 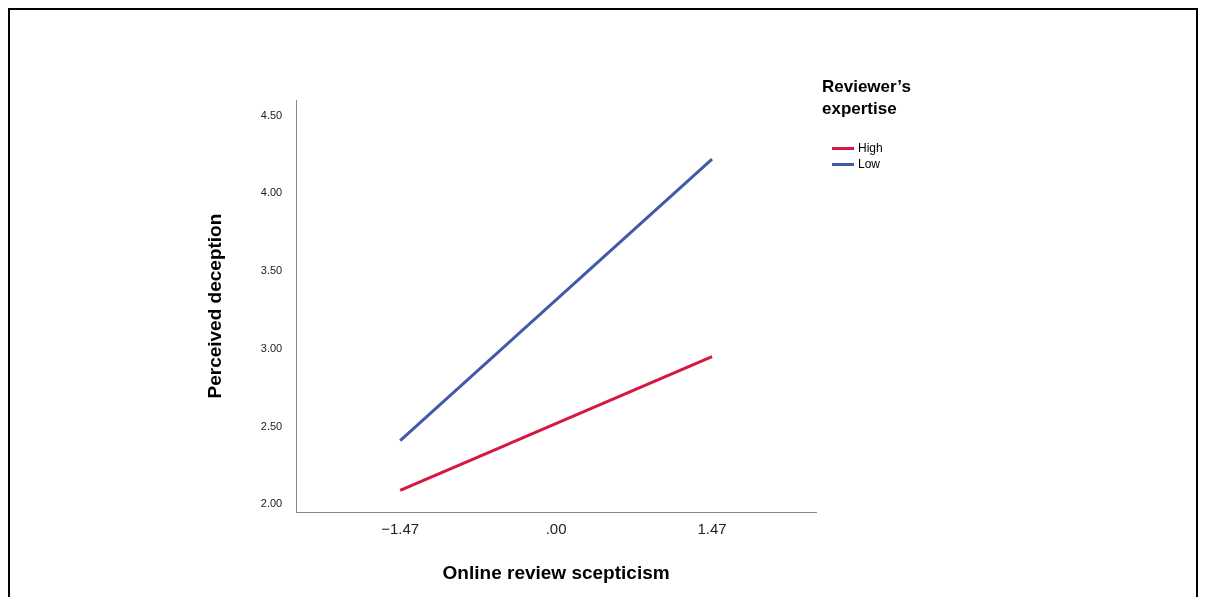 What do you see at coordinates (271, 503) in the screenshot?
I see `y-tick-label: 2.00` at bounding box center [271, 503].